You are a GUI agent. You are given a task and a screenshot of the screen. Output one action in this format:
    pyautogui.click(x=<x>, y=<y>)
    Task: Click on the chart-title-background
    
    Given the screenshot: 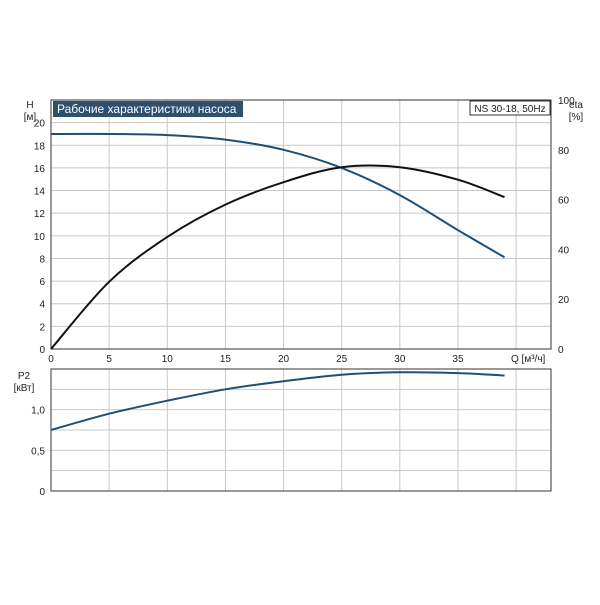 What is the action you would take?
    pyautogui.click(x=148, y=109)
    